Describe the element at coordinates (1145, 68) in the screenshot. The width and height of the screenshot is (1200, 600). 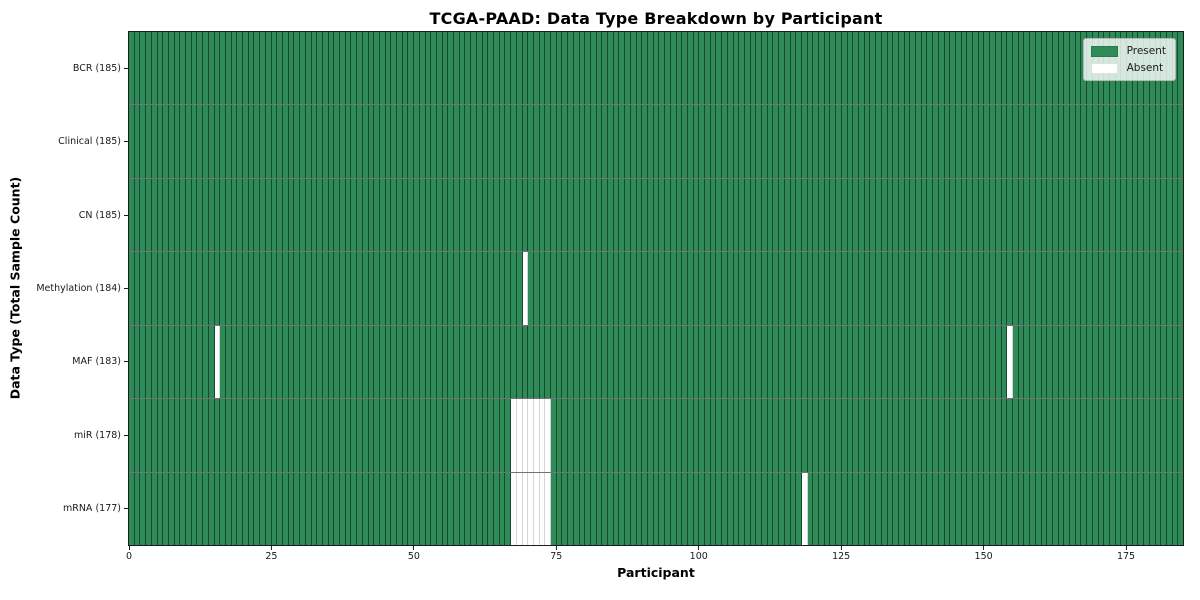
I see `legend-label: Absent` at that location.